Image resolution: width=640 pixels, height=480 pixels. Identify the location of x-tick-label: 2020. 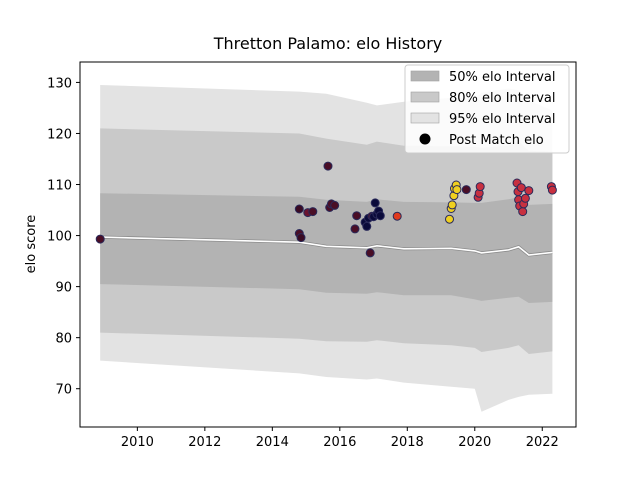
(474, 442).